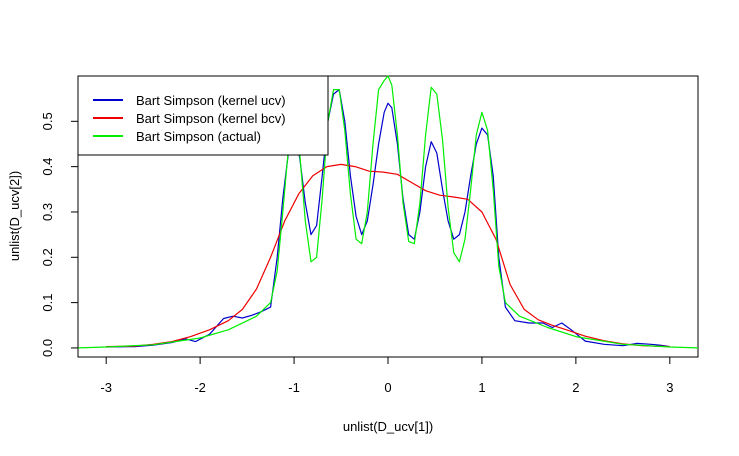 This screenshot has height=456, width=739. Describe the element at coordinates (386, 375) in the screenshot. I see `x-axis: -3 -2 -1 0 1 2 3` at that location.